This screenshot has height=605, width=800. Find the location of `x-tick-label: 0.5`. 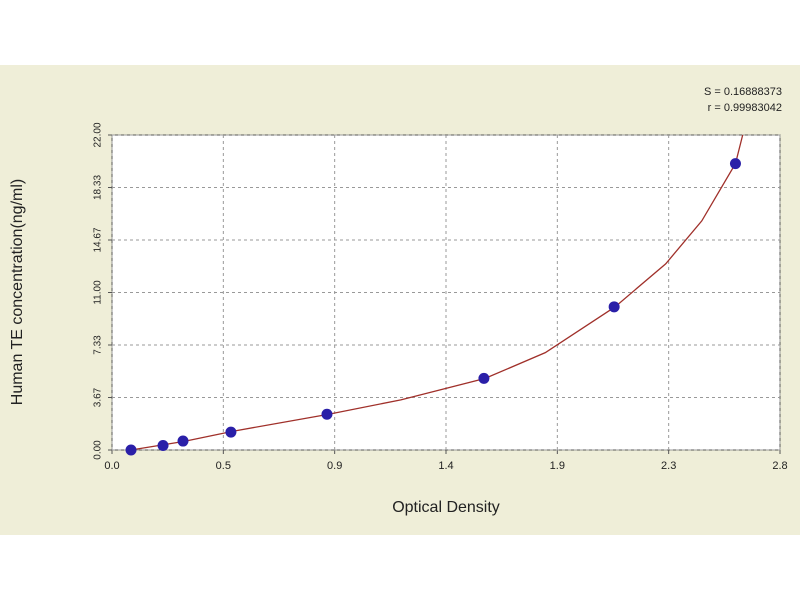

x-tick-label: 0.5 is located at coordinates (223, 466).